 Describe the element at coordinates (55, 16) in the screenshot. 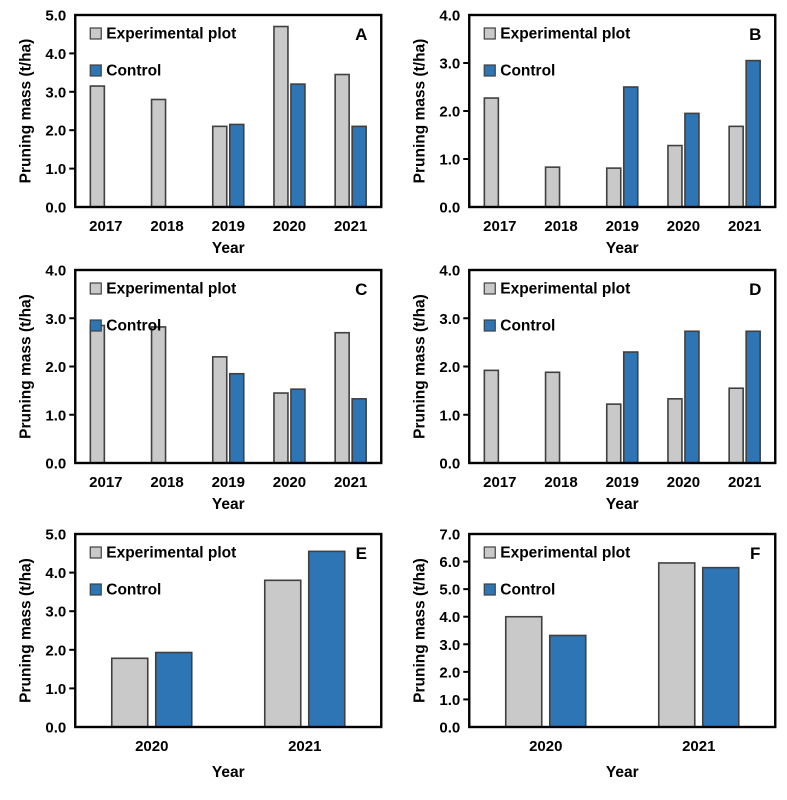

I see `y-tick-label: 5.0` at that location.